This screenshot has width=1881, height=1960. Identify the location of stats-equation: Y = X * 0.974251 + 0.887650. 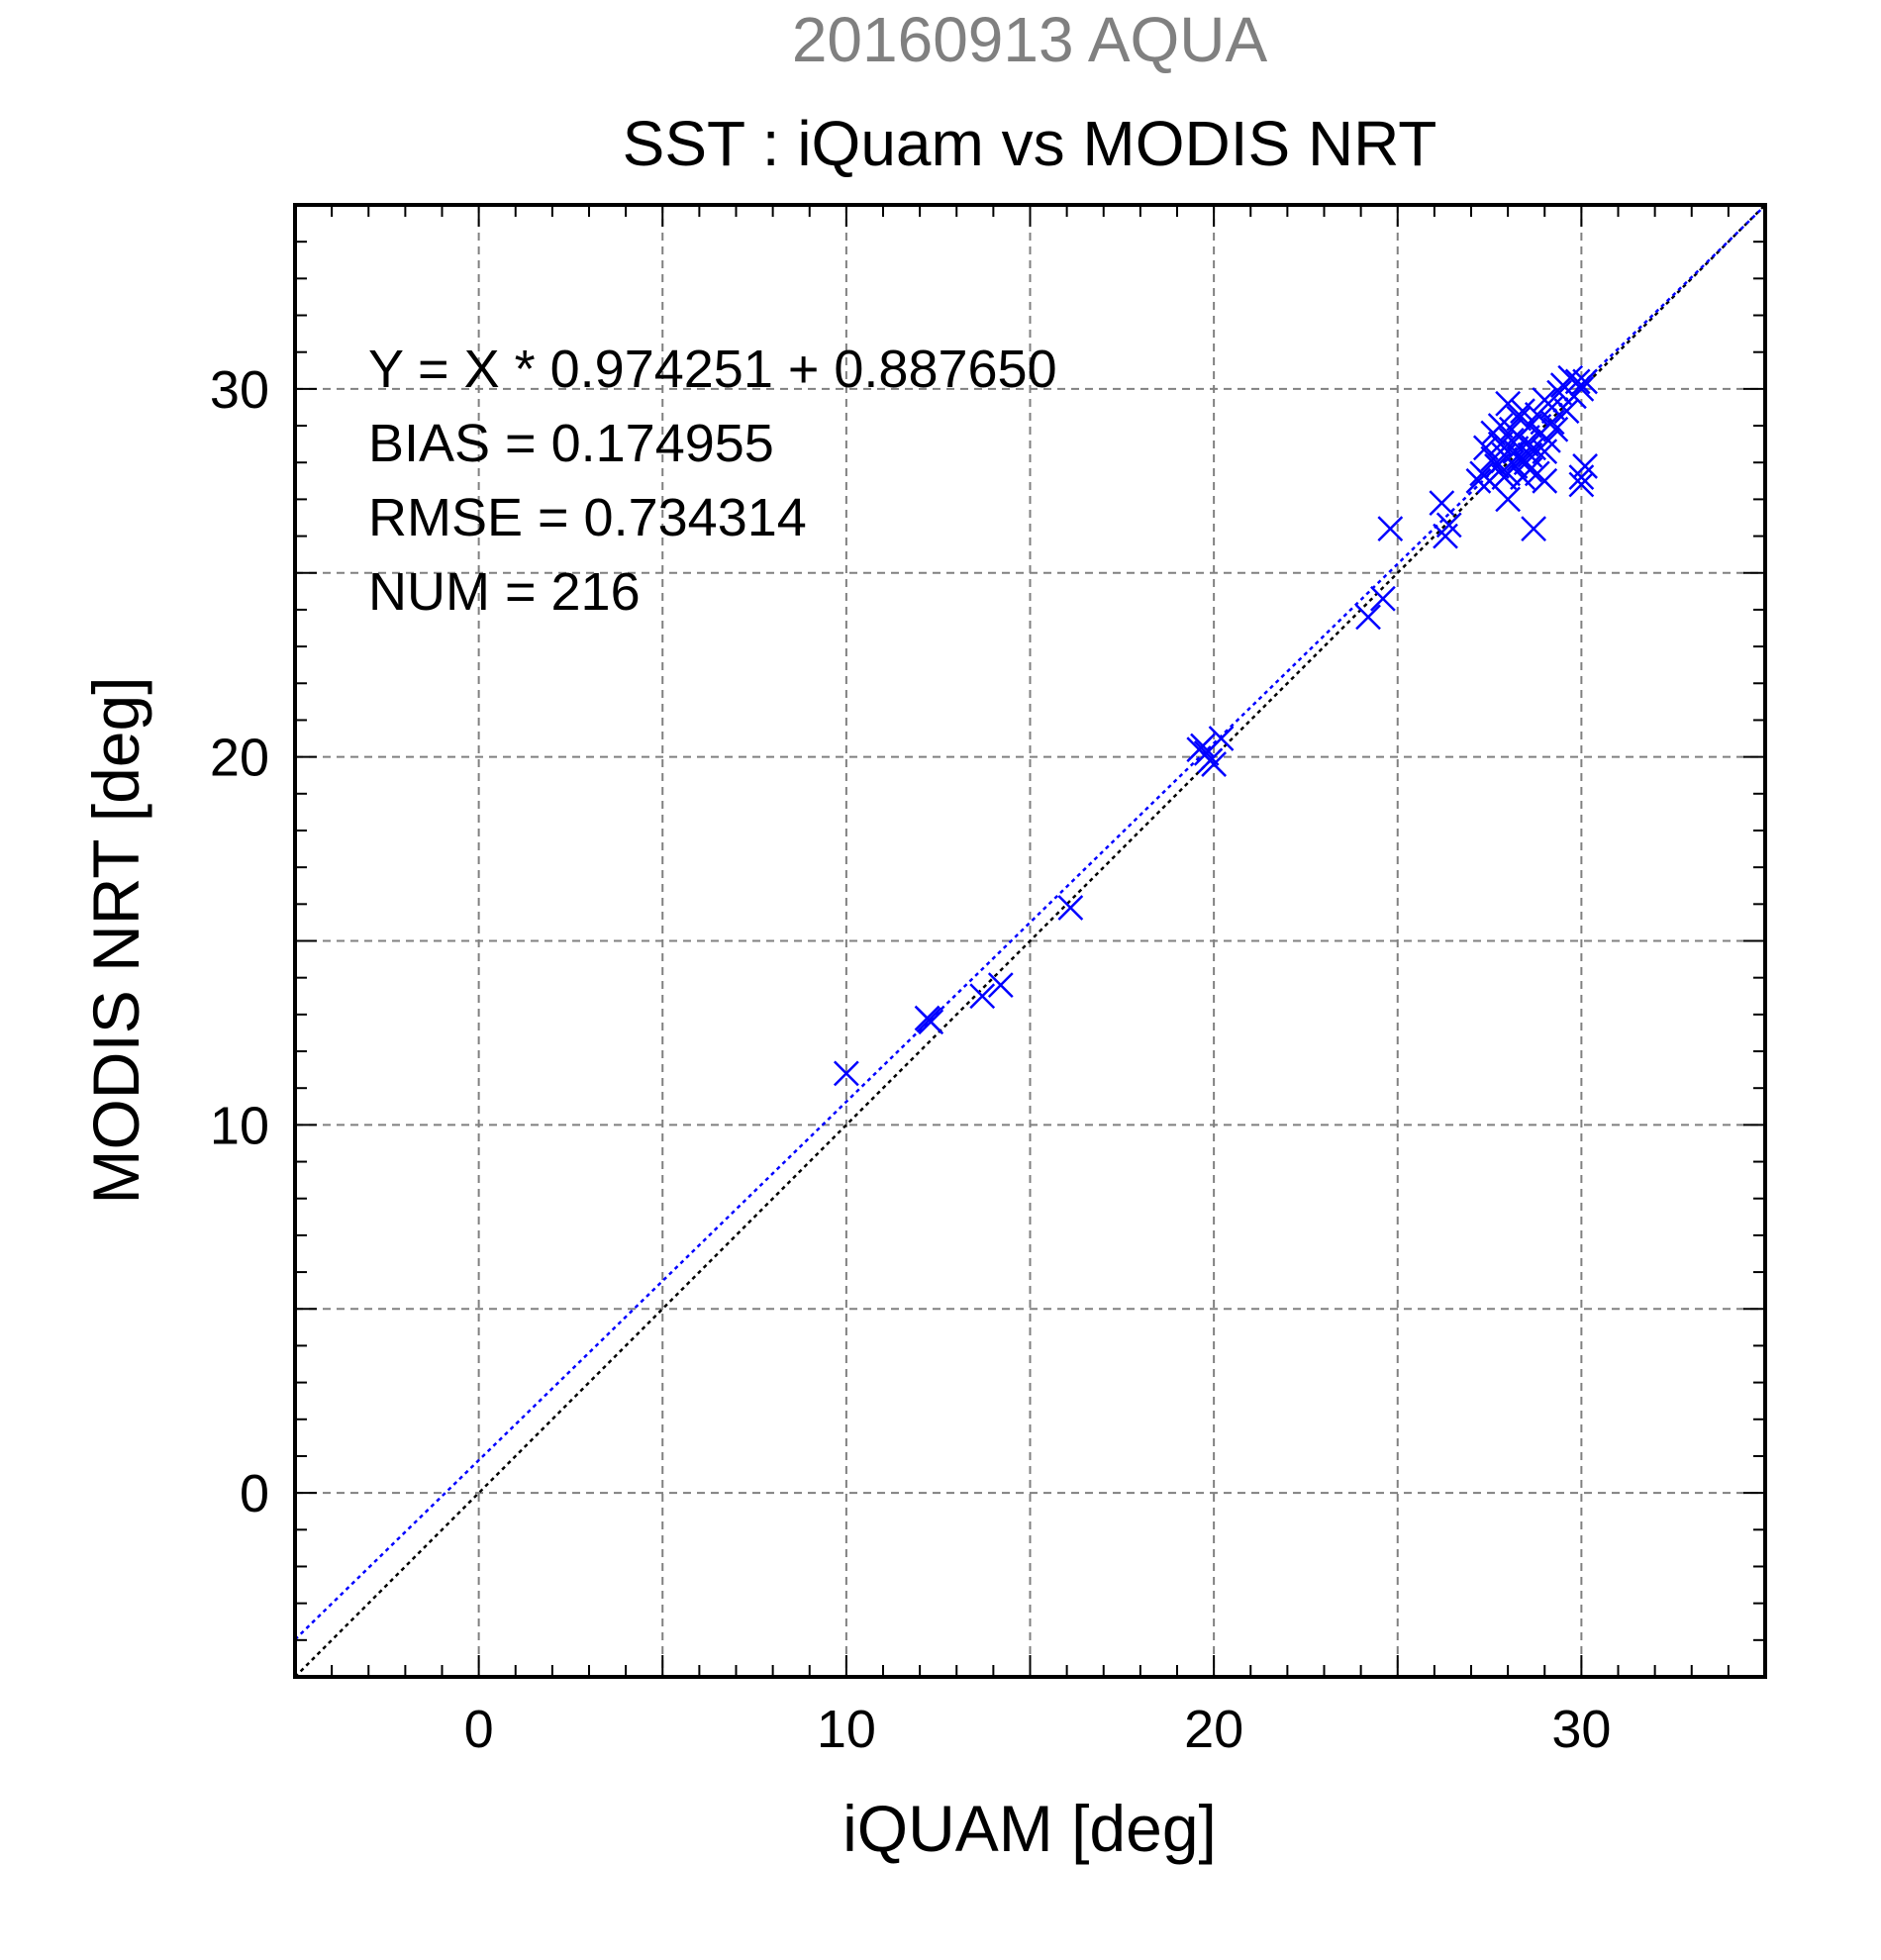
(712, 369).